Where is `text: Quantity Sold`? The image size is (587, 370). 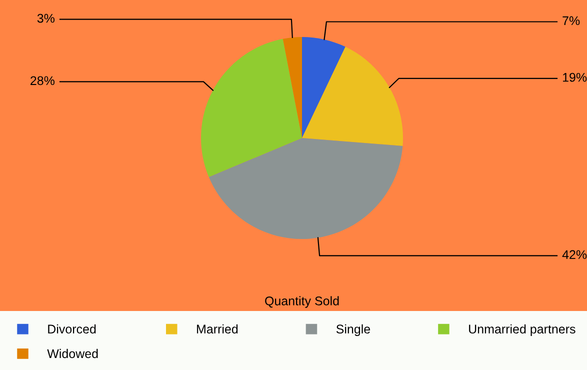
text: Quantity Sold is located at coordinates (302, 302).